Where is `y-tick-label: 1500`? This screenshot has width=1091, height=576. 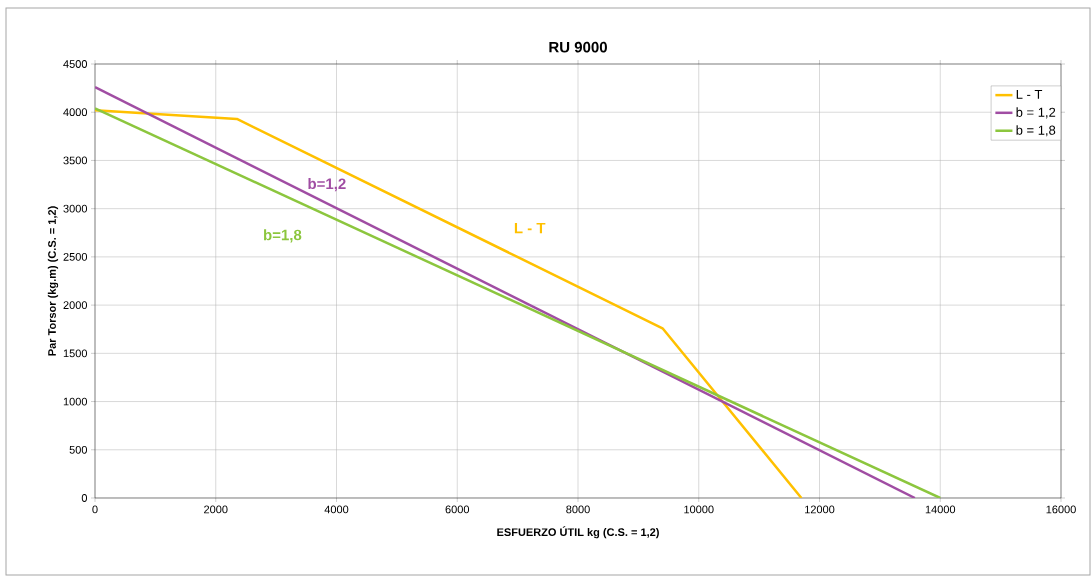 y-tick-label: 1500 is located at coordinates (75, 353).